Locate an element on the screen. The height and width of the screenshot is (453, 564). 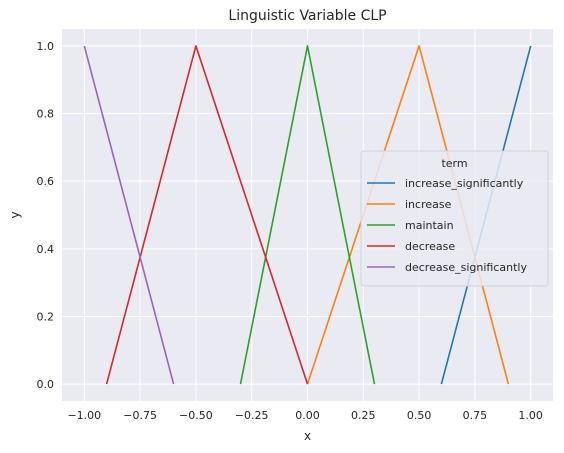
x-axis-ticks: −1.00 −0.75 −0.50 −0.25 0.00 0.25 0.50 0.75 1.00 is located at coordinates (304, 415).